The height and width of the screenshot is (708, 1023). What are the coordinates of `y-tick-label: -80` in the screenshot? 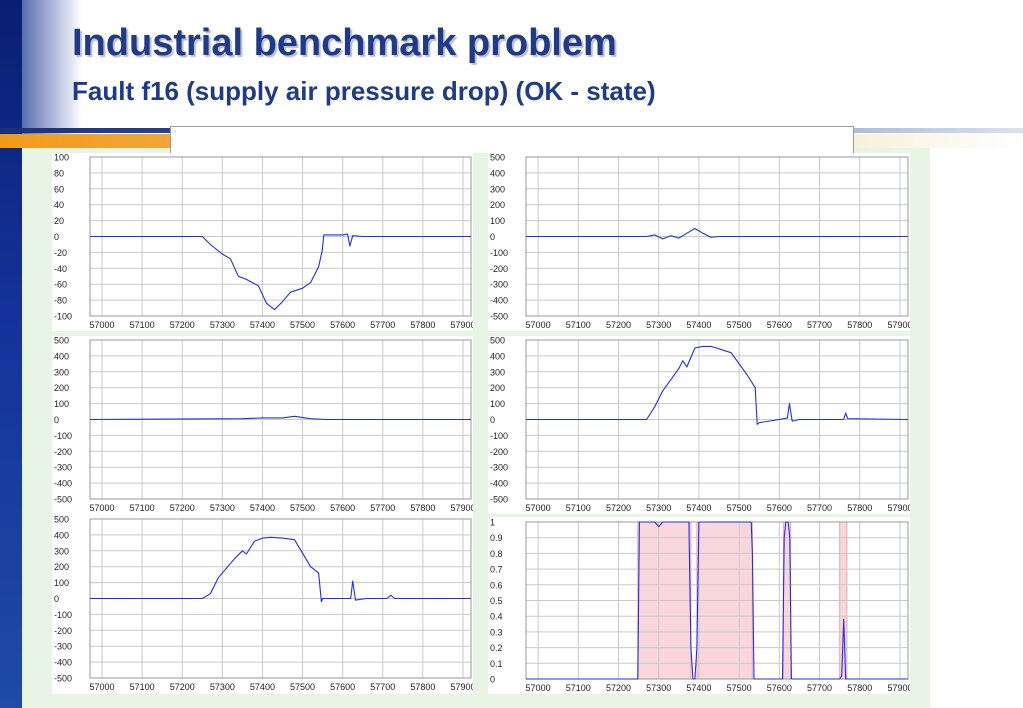 It's located at (60, 301).